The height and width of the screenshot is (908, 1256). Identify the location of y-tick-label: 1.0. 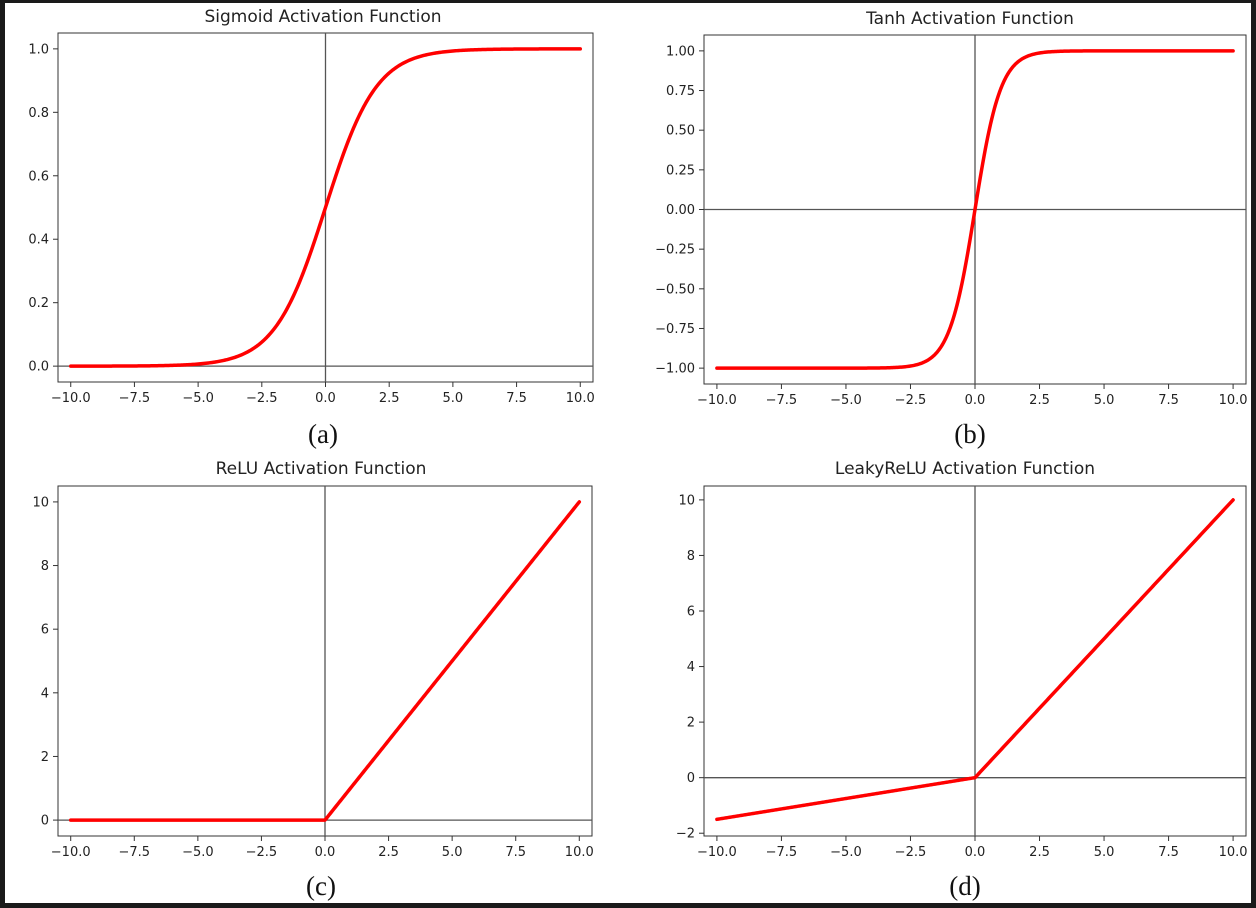
(38, 49).